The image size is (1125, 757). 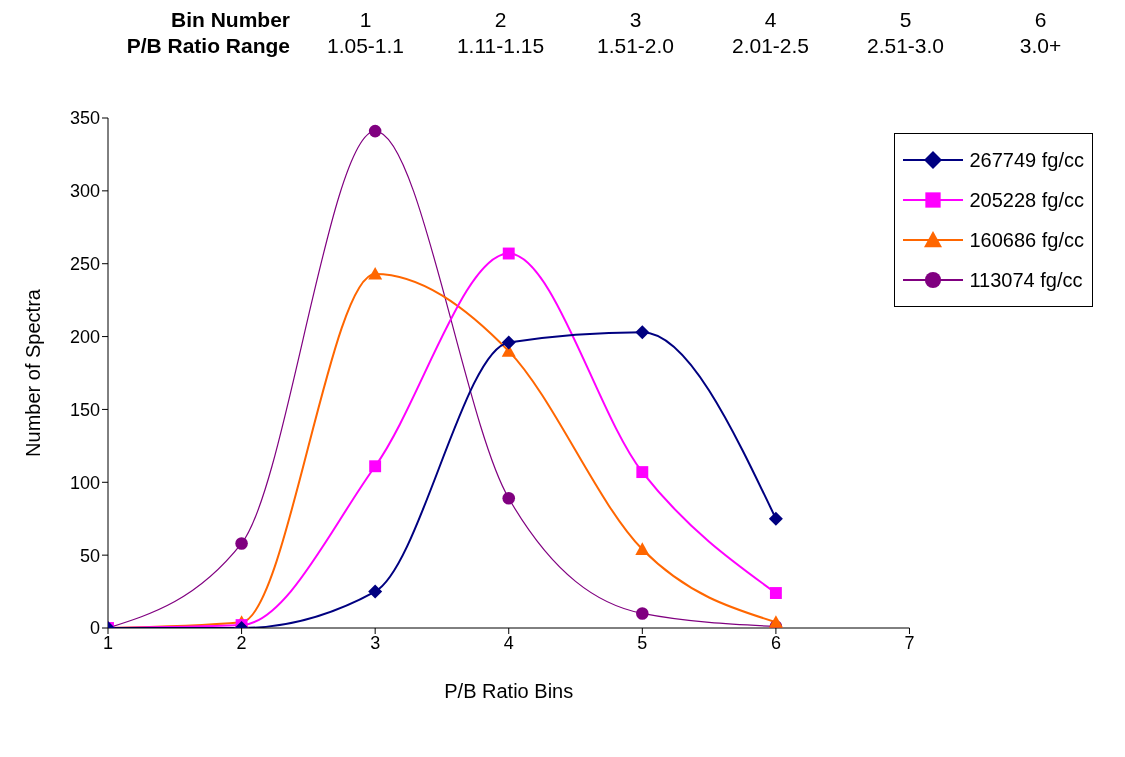 I want to click on text: Bin Number, so click(x=230, y=20).